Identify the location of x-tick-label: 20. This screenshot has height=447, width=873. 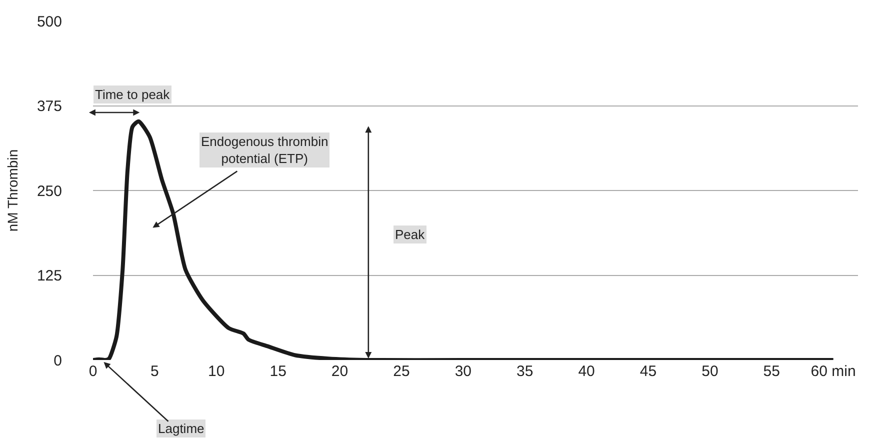
(339, 371).